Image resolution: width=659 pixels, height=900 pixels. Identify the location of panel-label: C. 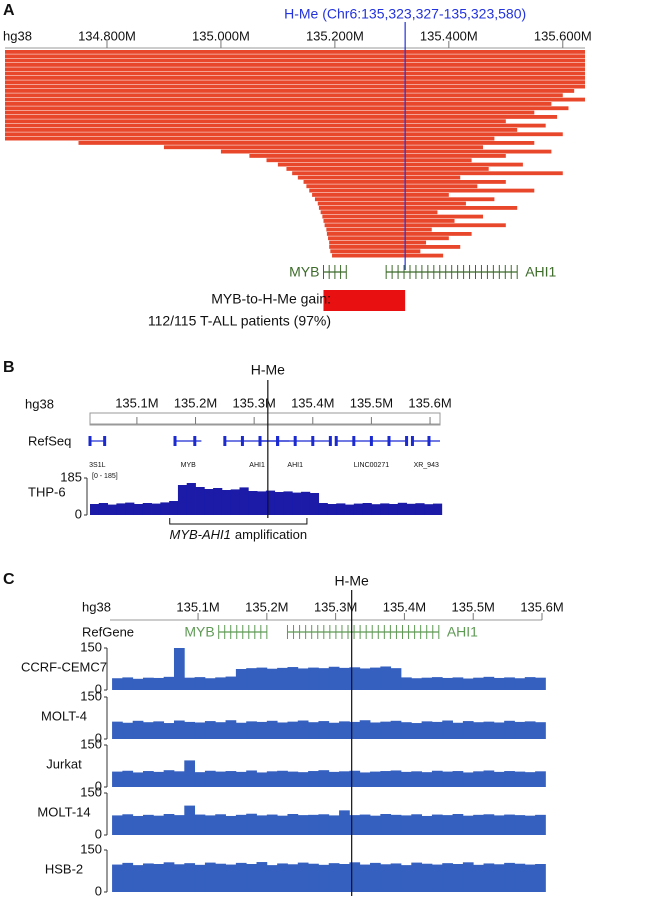
(9, 579).